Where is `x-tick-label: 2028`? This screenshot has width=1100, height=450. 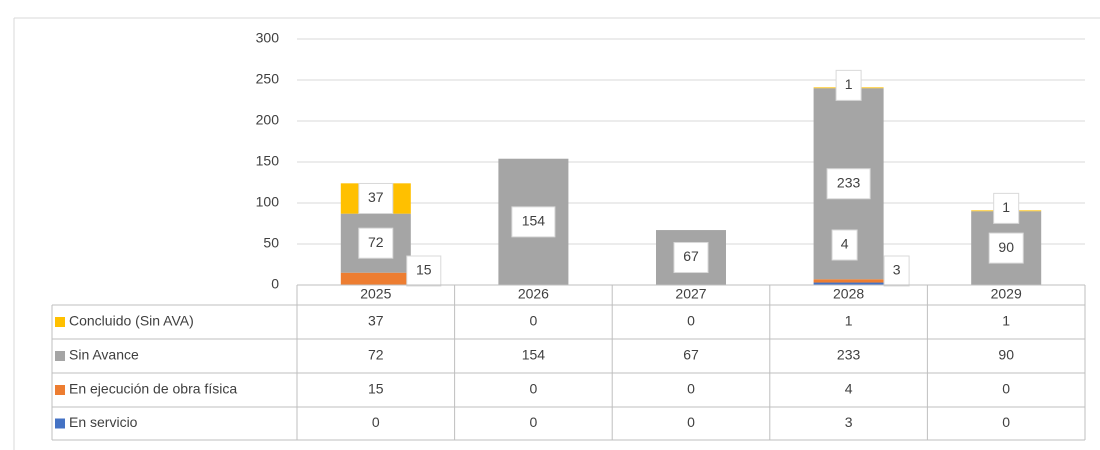
x-tick-label: 2028 is located at coordinates (848, 294).